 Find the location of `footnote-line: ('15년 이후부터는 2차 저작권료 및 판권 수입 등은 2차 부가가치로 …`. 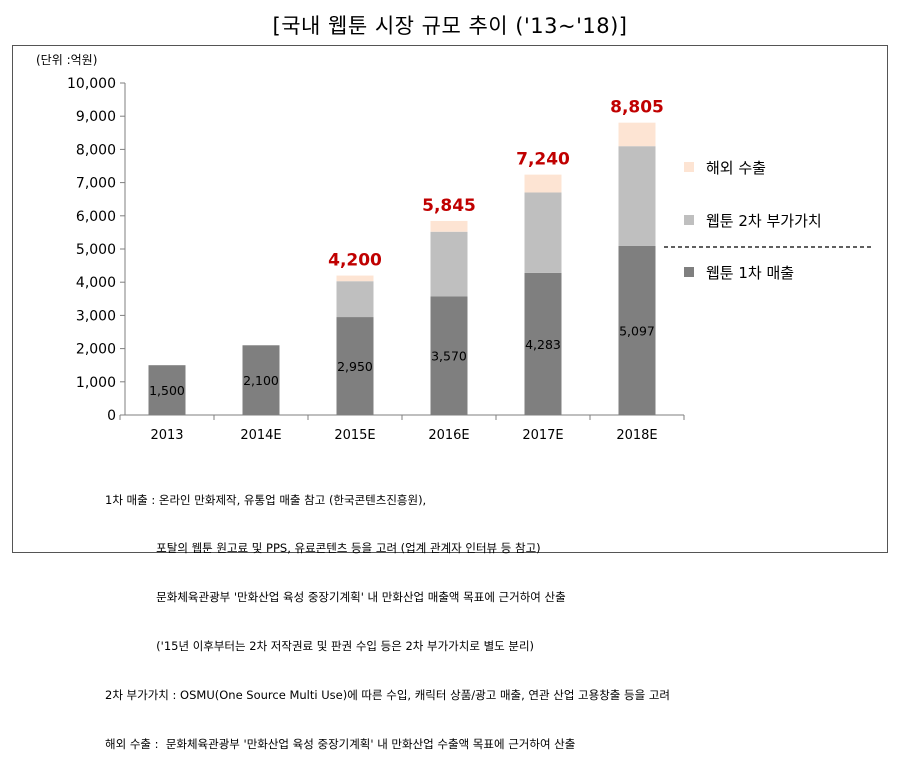

footnote-line: ('15년 이후부터는 2차 저작권료 및 판권 수입 등은 2차 부가가치로 … is located at coordinates (320, 646).